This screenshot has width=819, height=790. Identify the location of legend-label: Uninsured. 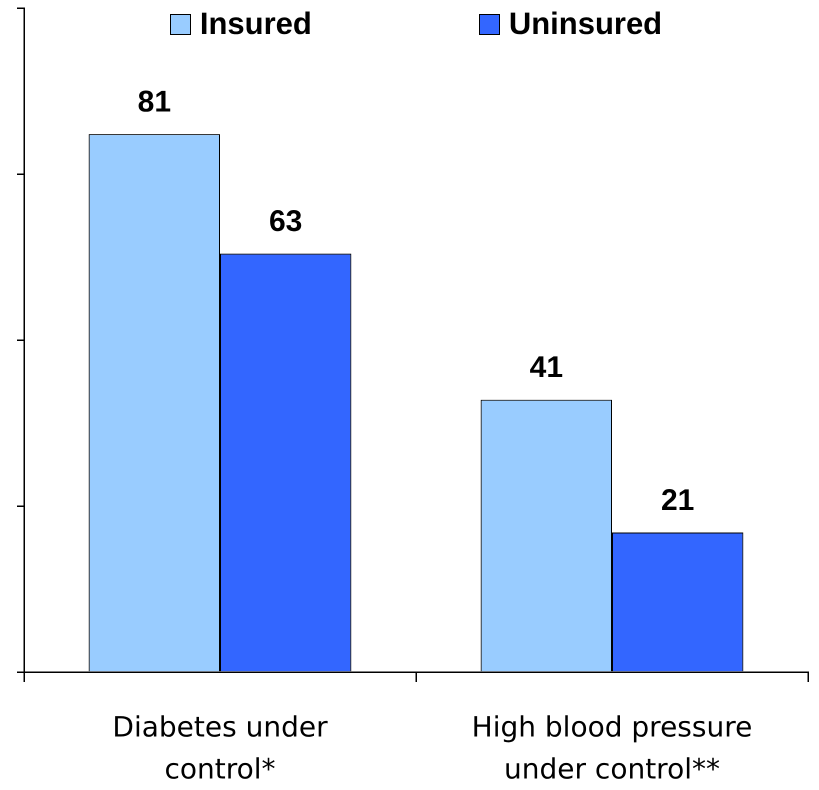
(585, 24).